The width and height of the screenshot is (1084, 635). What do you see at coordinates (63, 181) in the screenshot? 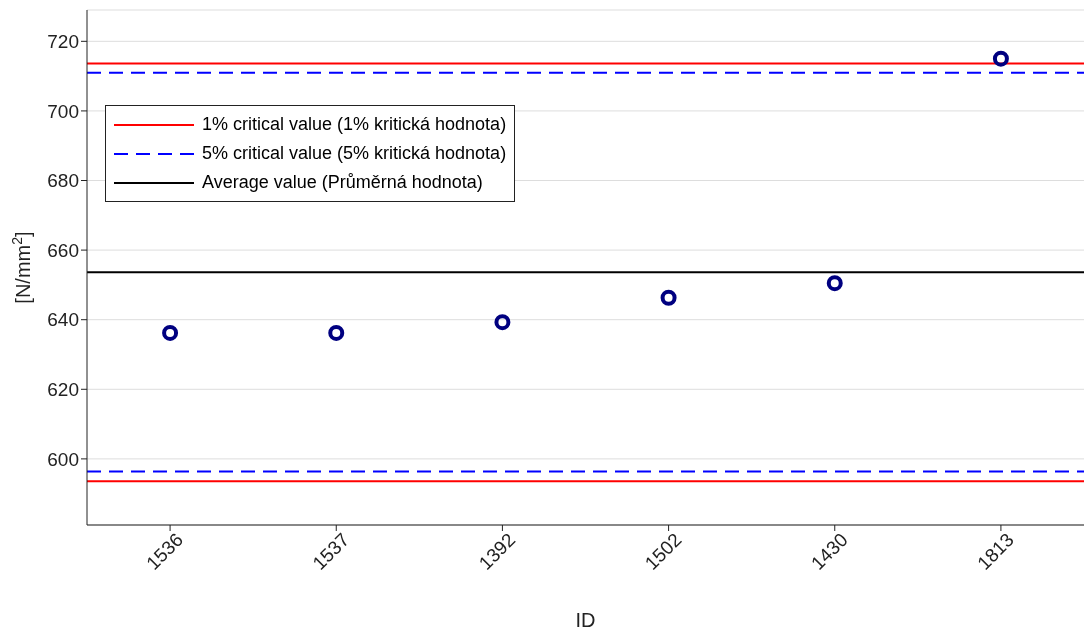
I see `y-tick-label: 680` at bounding box center [63, 181].